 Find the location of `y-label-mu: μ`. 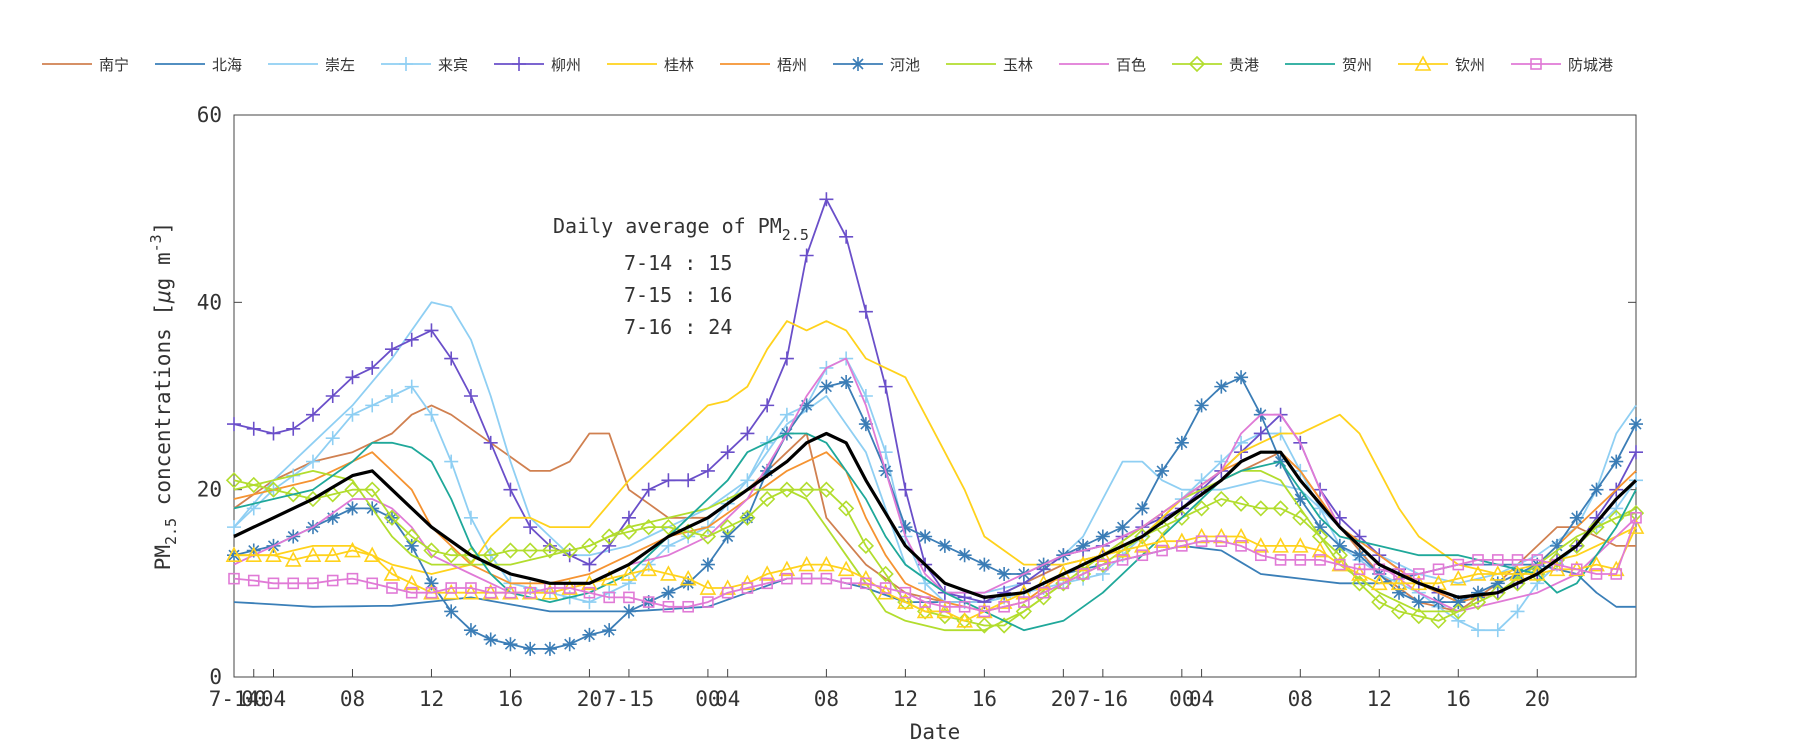

y-label-mu: μ is located at coordinates (163, 297).